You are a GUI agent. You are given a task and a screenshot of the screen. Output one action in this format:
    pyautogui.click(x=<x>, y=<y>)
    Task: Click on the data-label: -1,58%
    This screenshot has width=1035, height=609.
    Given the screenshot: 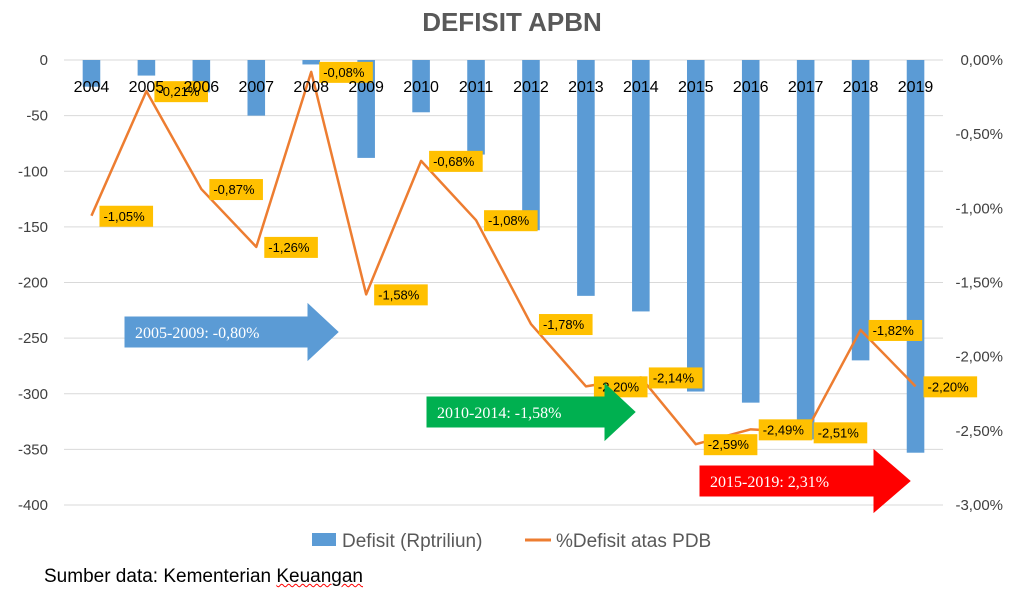 What is the action you would take?
    pyautogui.click(x=399, y=294)
    